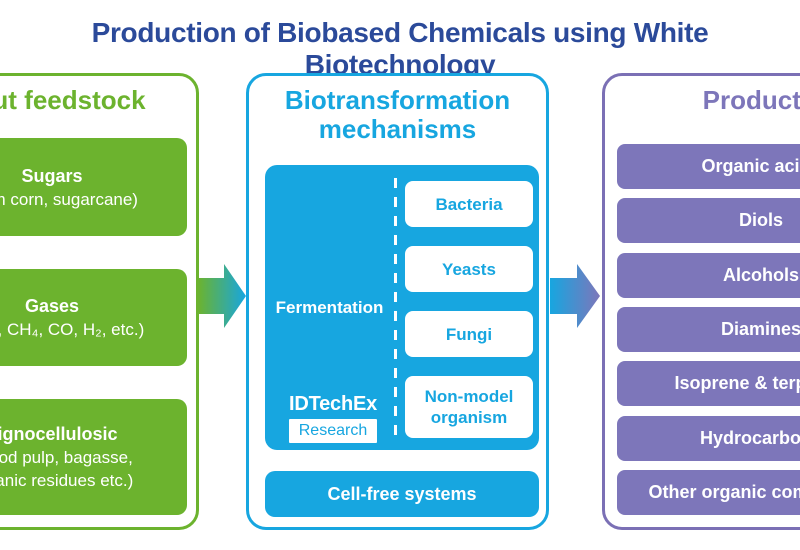 This screenshot has height=550, width=800. I want to click on organism-label: Fungi, so click(469, 334).